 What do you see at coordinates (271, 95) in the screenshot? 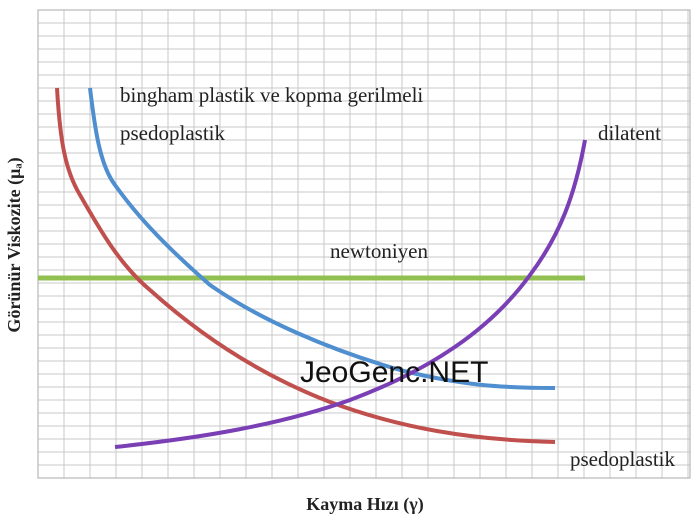
I see `curve-label: bingham plastik ve kopma gerilmeli` at bounding box center [271, 95].